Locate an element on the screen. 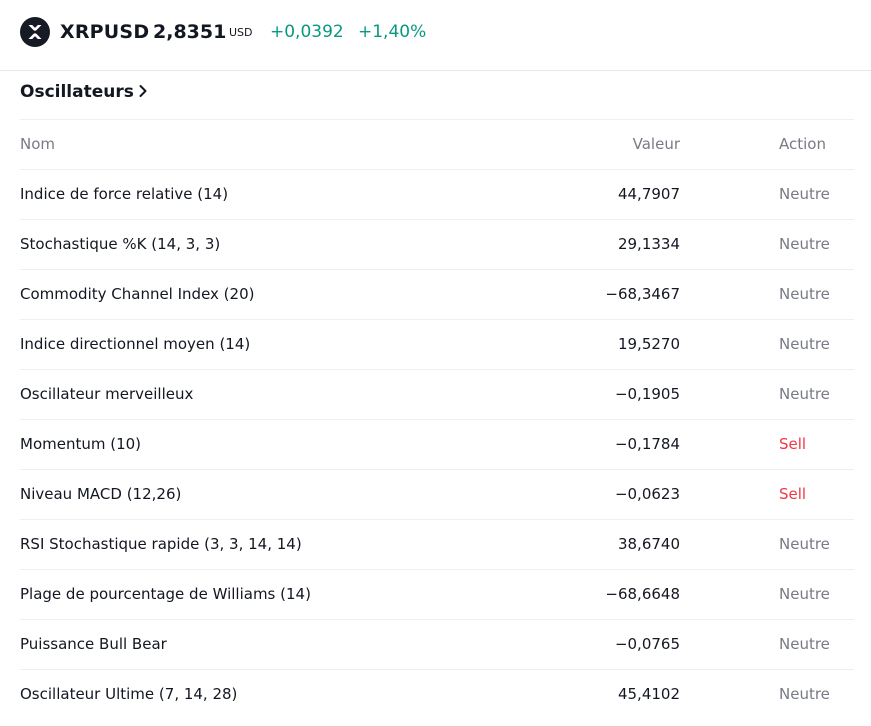  table-row: Niveau MACD (12,26) −0,0623 Sell is located at coordinates (437, 494).